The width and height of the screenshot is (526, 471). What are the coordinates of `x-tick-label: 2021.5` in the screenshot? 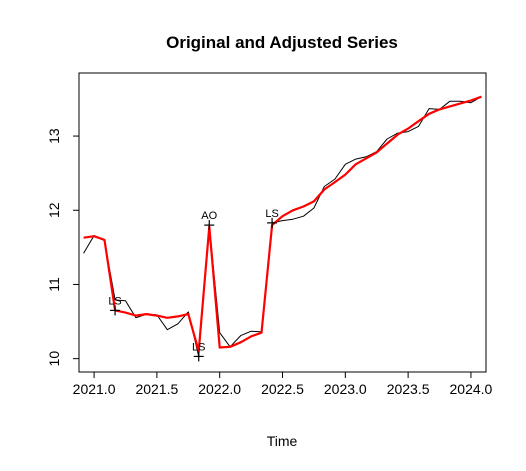 It's located at (156, 389).